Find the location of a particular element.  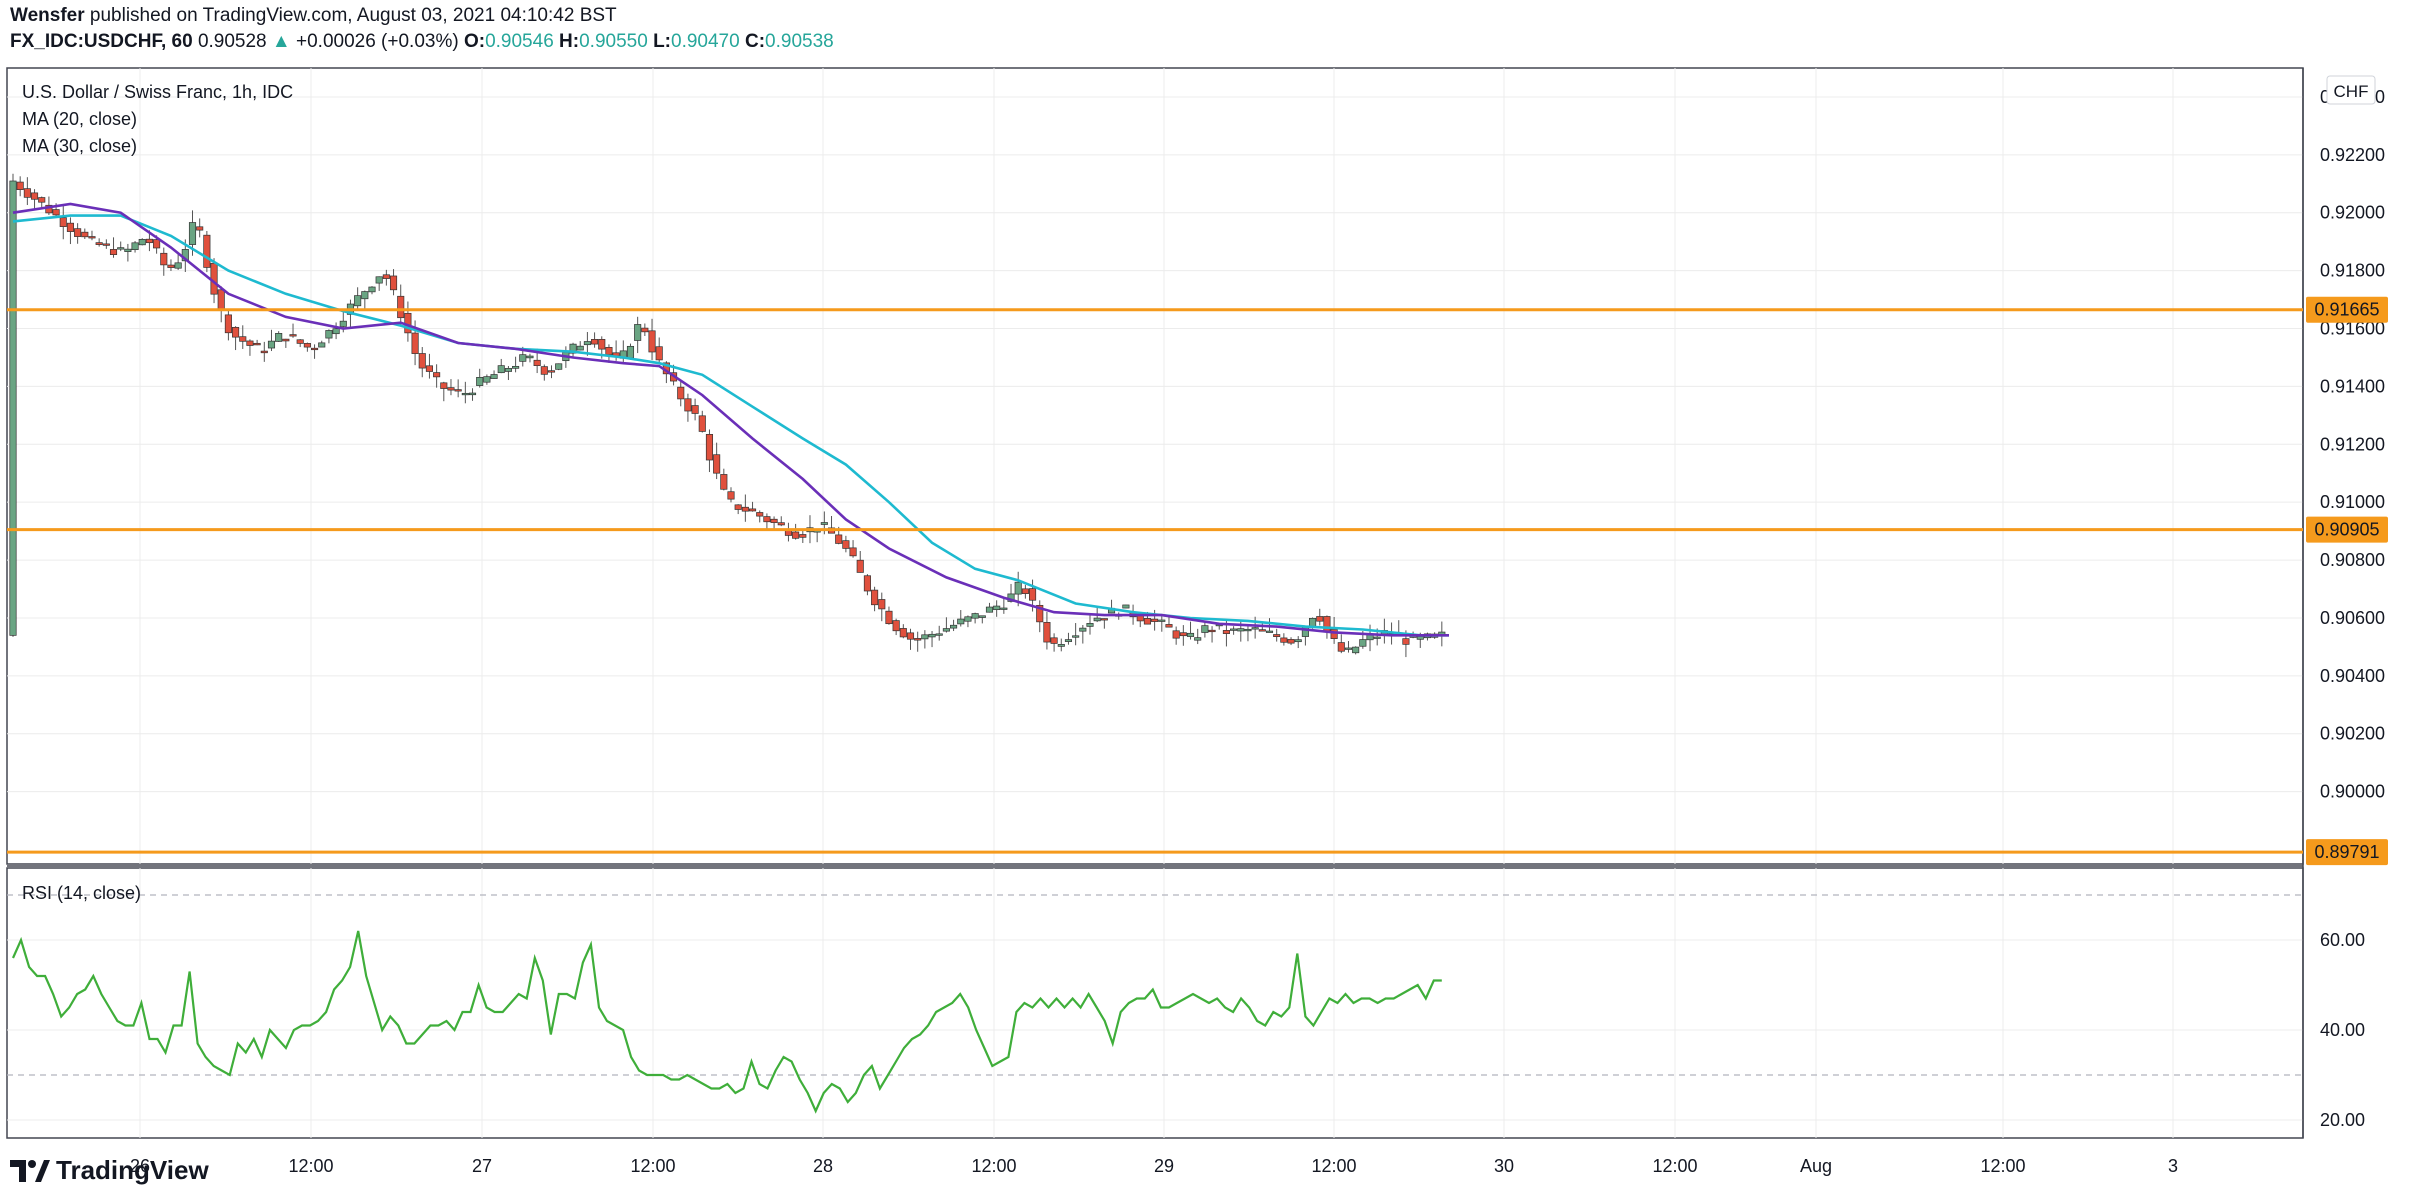

chart-title: U.S. Dollar / Swiss Franc, 1h, IDC is located at coordinates (158, 92).